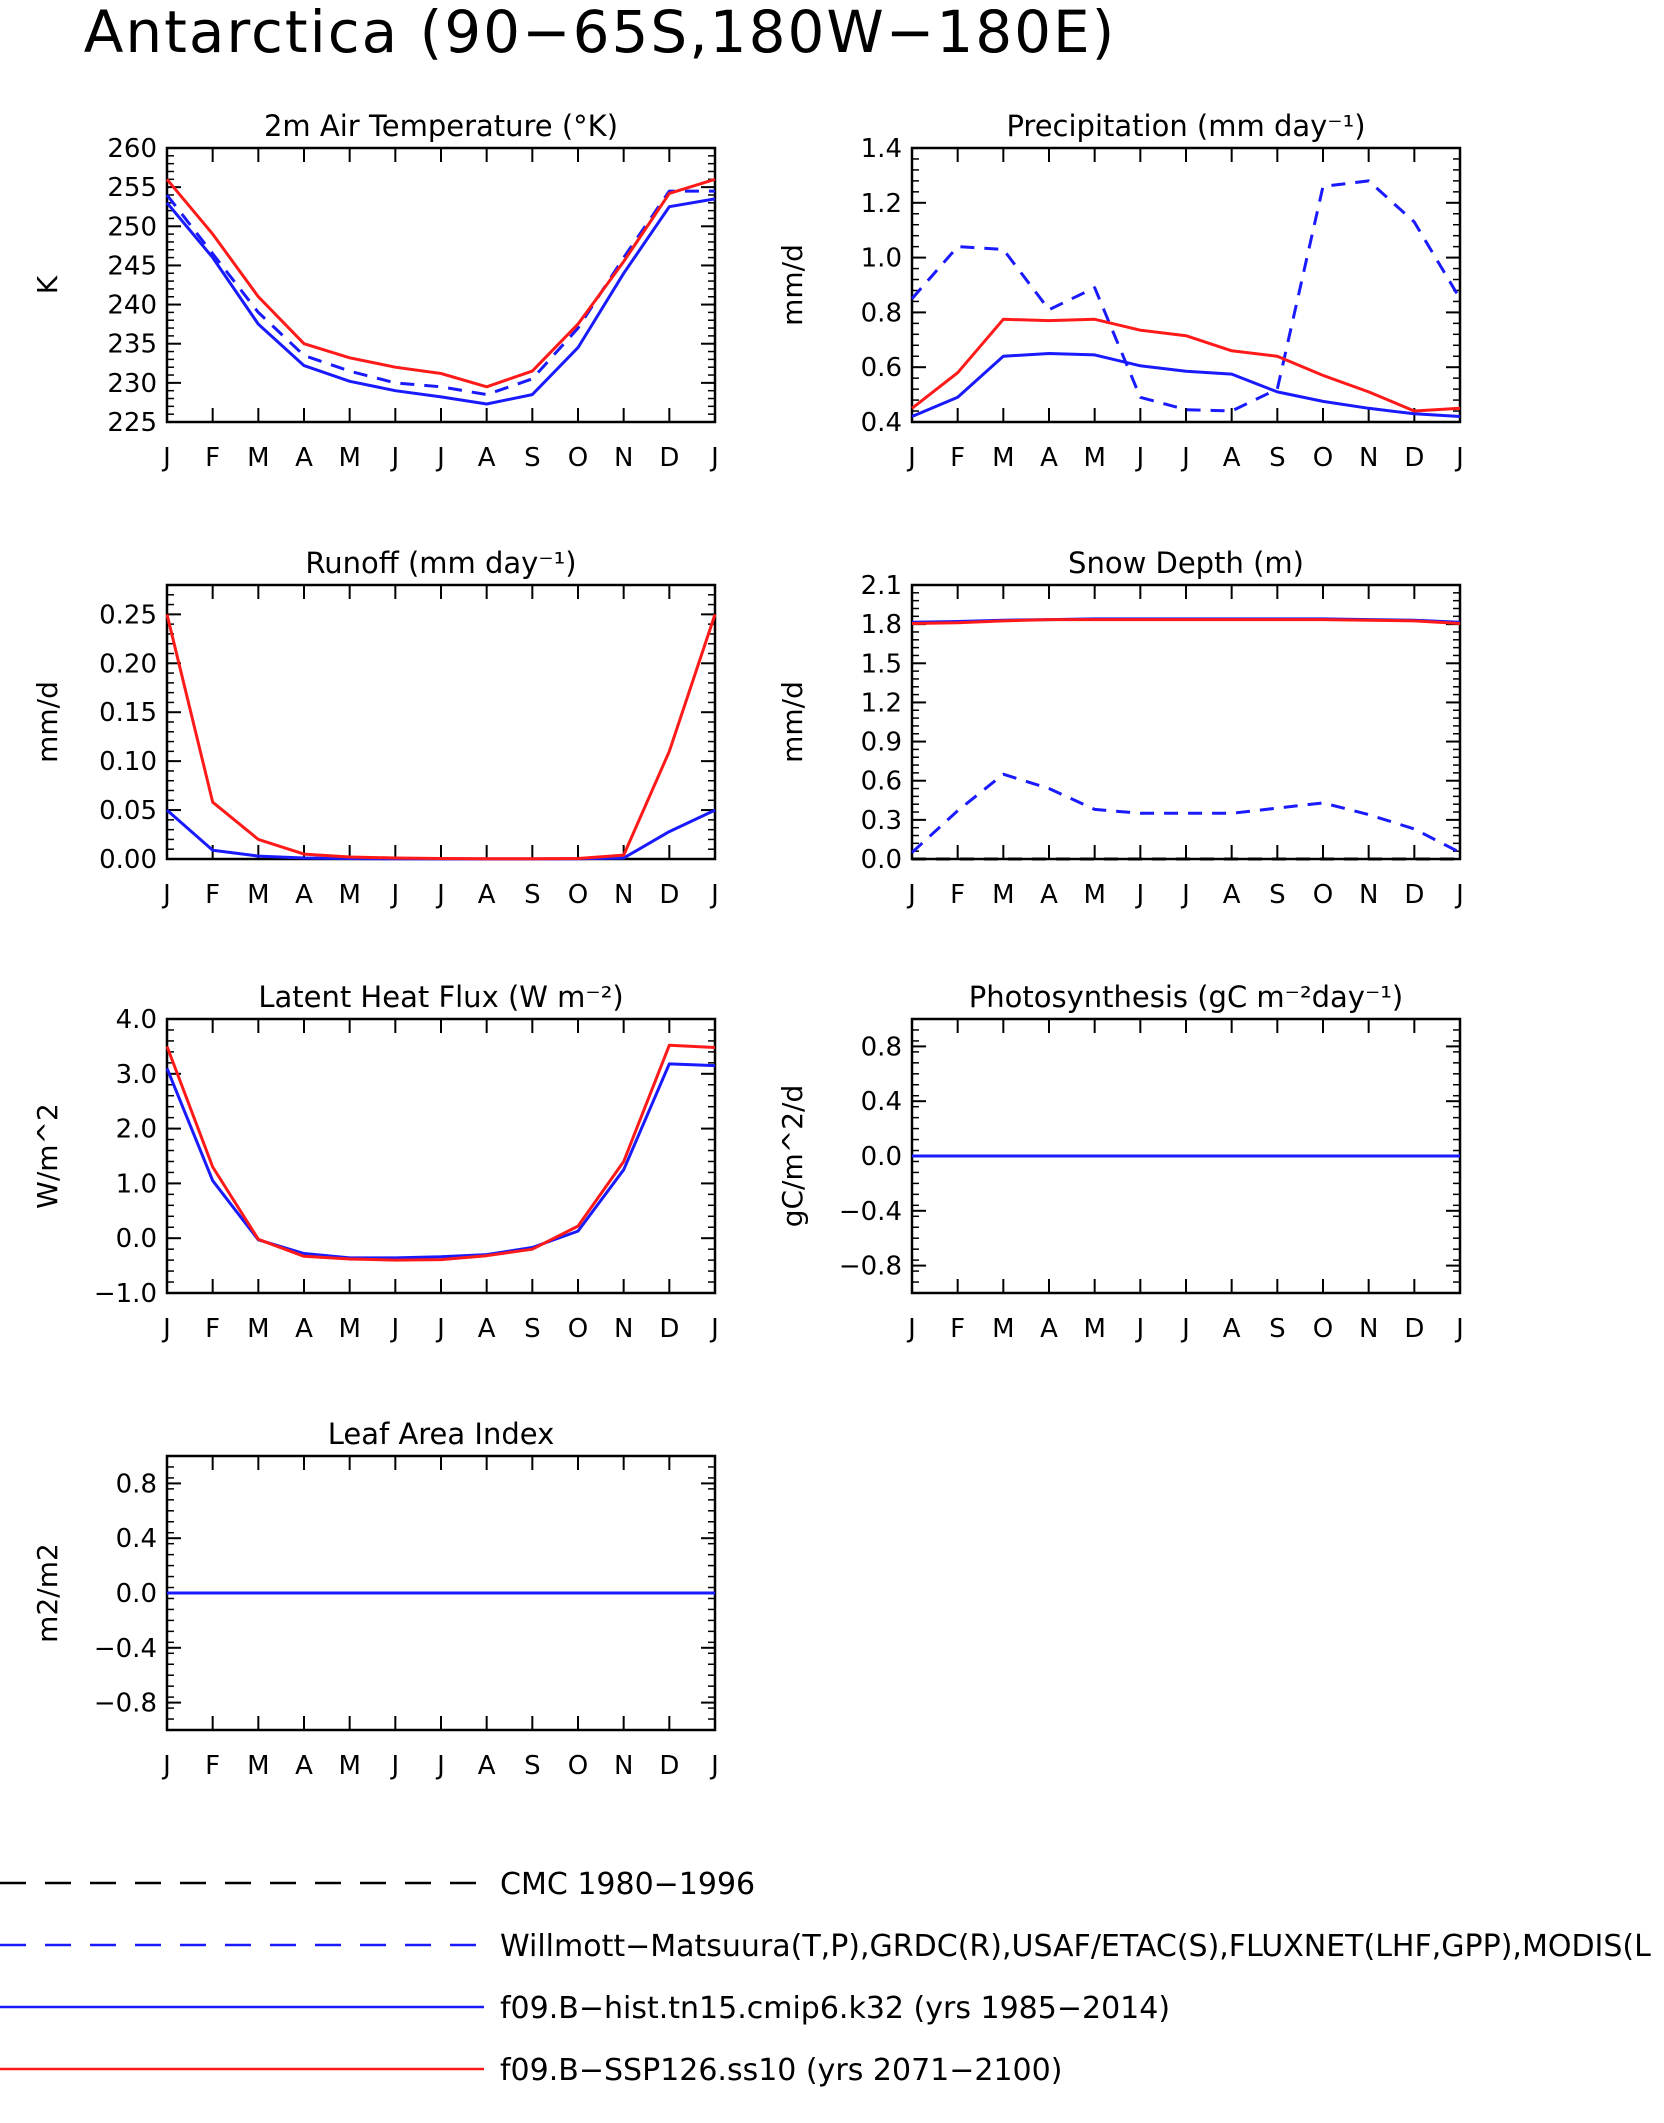 The width and height of the screenshot is (1664, 2123). What do you see at coordinates (627, 1884) in the screenshot?
I see `legend-label: CMC 1980−1996` at bounding box center [627, 1884].